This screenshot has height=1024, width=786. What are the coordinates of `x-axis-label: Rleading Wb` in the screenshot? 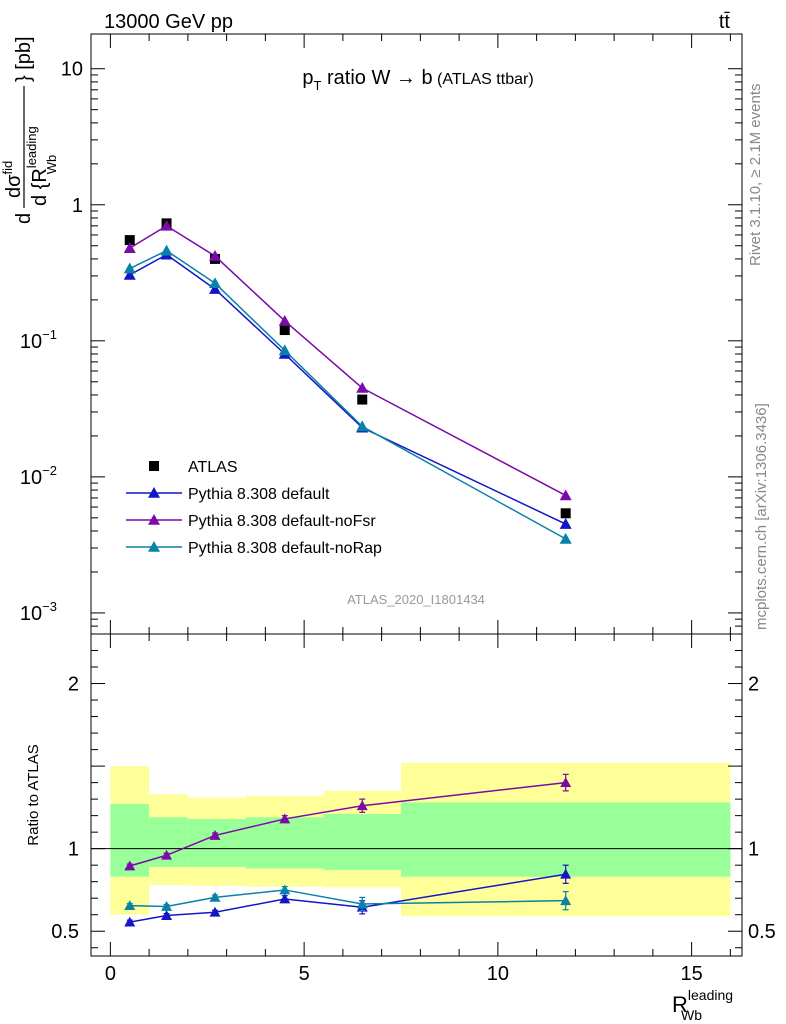 It's located at (702, 1005).